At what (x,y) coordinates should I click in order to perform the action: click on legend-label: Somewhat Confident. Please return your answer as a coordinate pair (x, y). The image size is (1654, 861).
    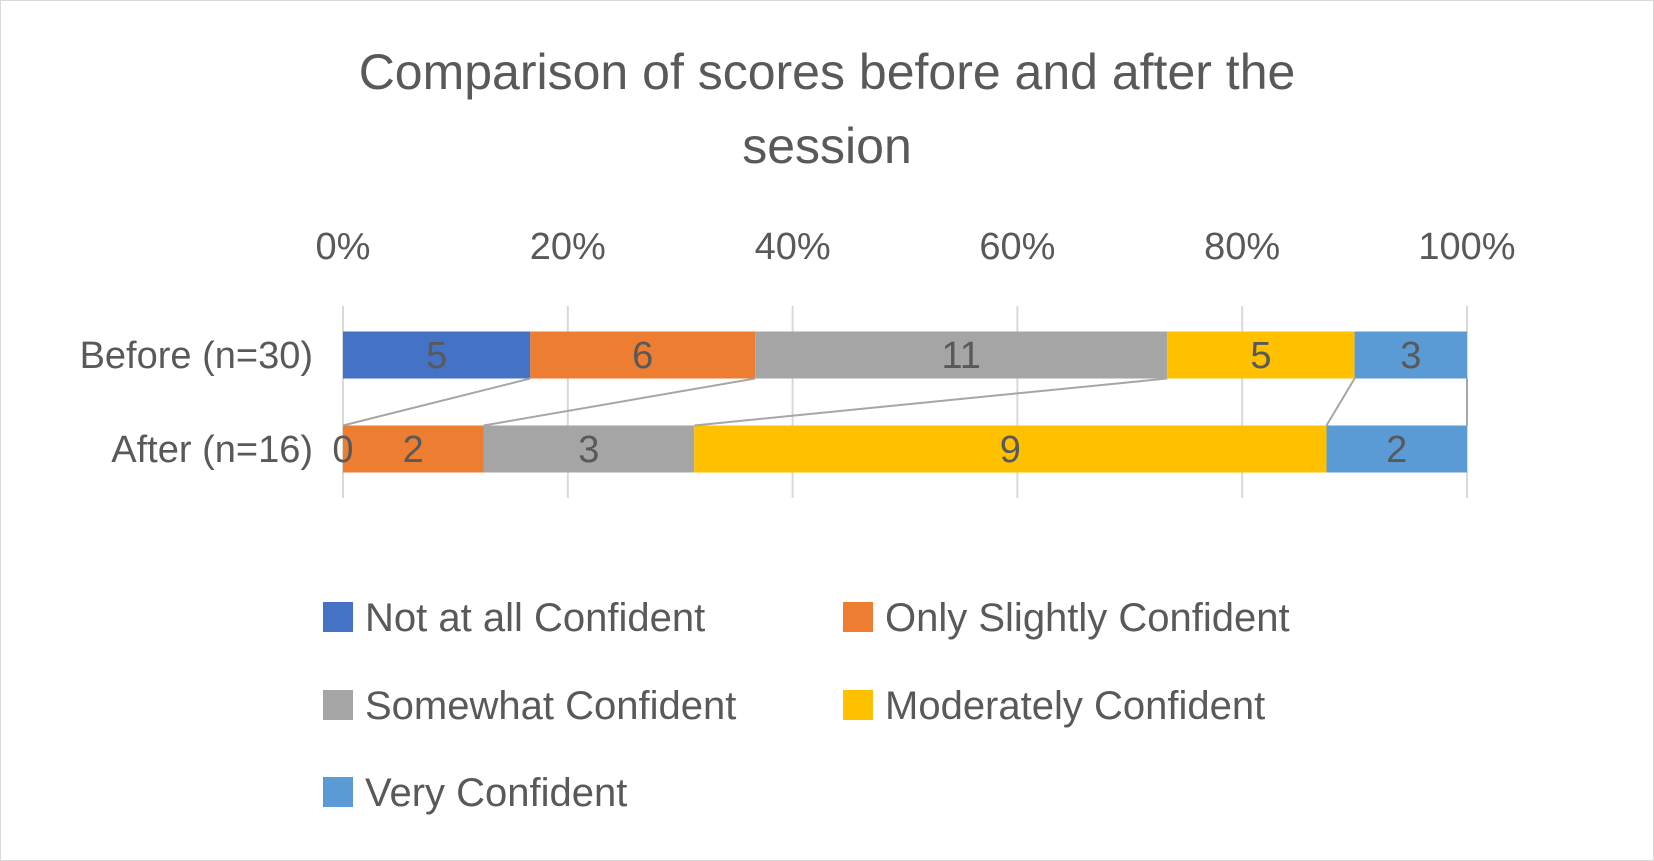
    Looking at the image, I should click on (550, 706).